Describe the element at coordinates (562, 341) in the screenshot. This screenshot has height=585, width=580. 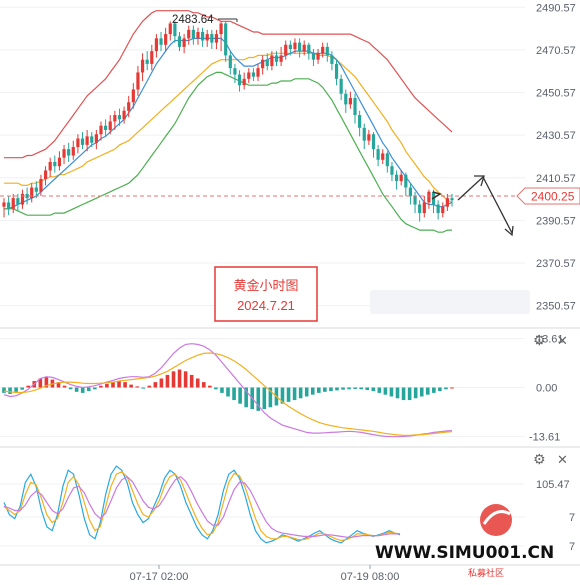
I see `macd-close-icon: ✕` at that location.